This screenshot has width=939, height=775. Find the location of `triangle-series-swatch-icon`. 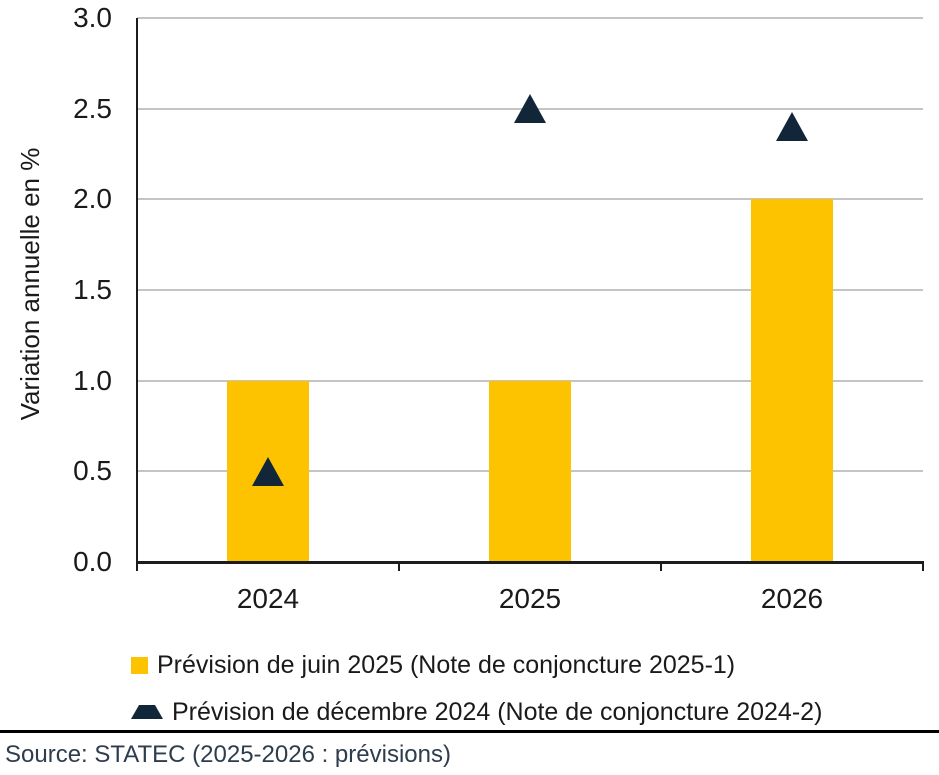

triangle-series-swatch-icon is located at coordinates (147, 712).